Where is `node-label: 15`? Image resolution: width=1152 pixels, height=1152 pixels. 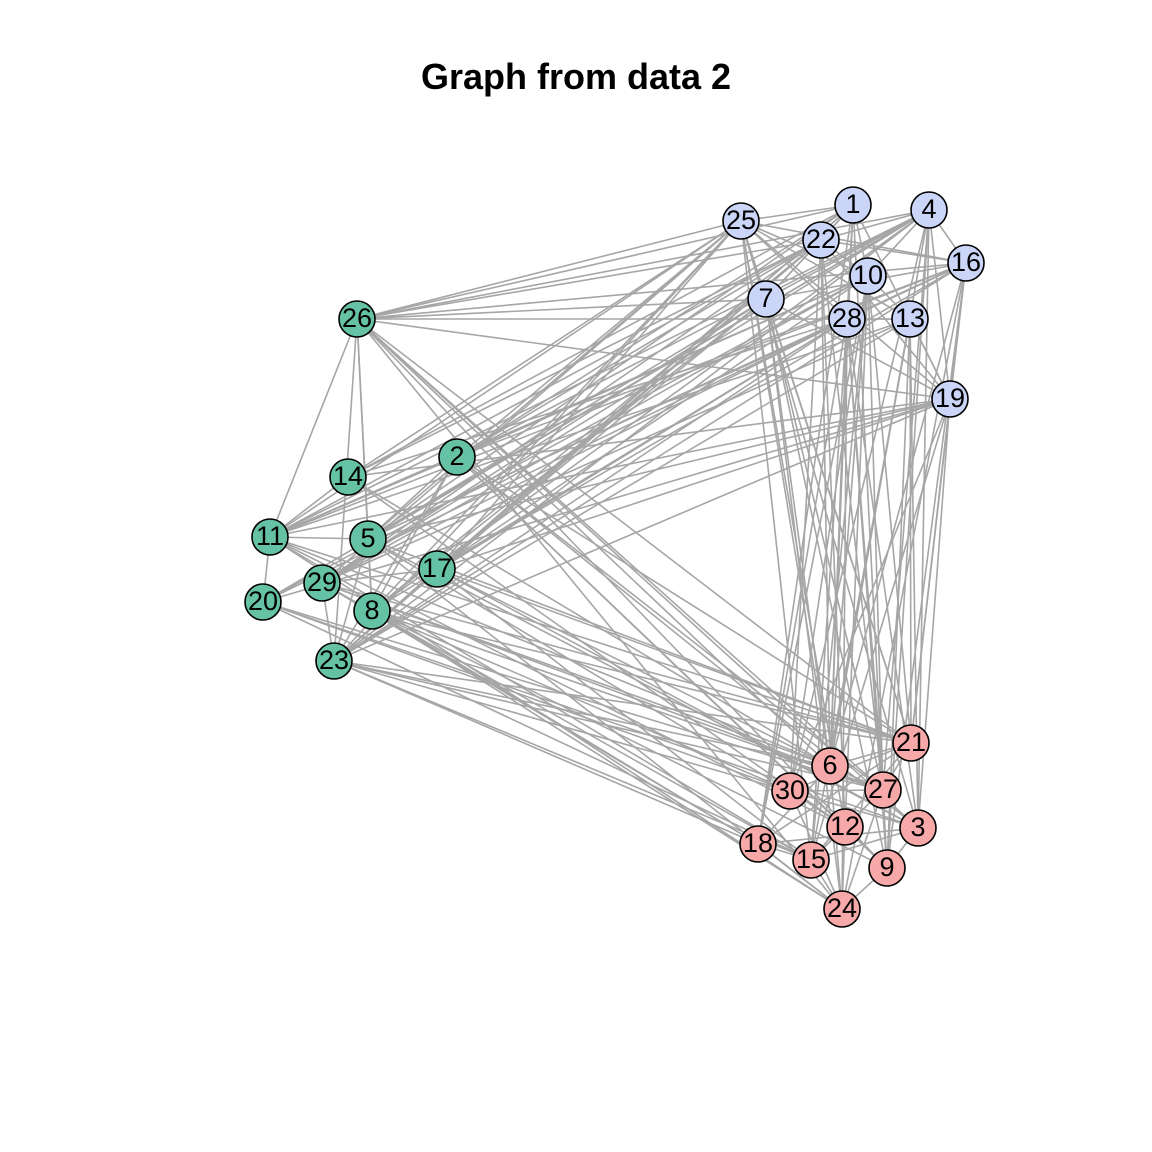
node-label: 15 is located at coordinates (811, 859).